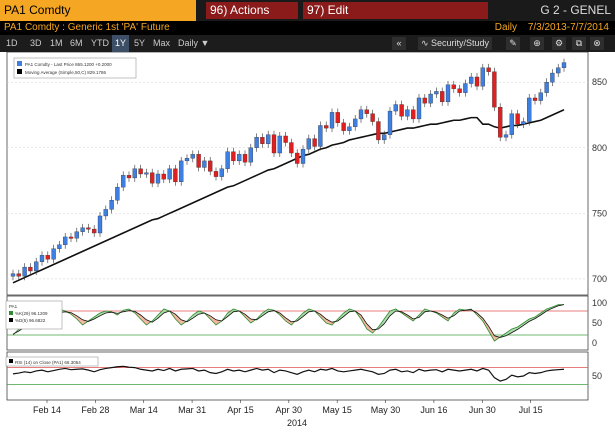  I want to click on stoch-tick-label: 100, so click(599, 303).